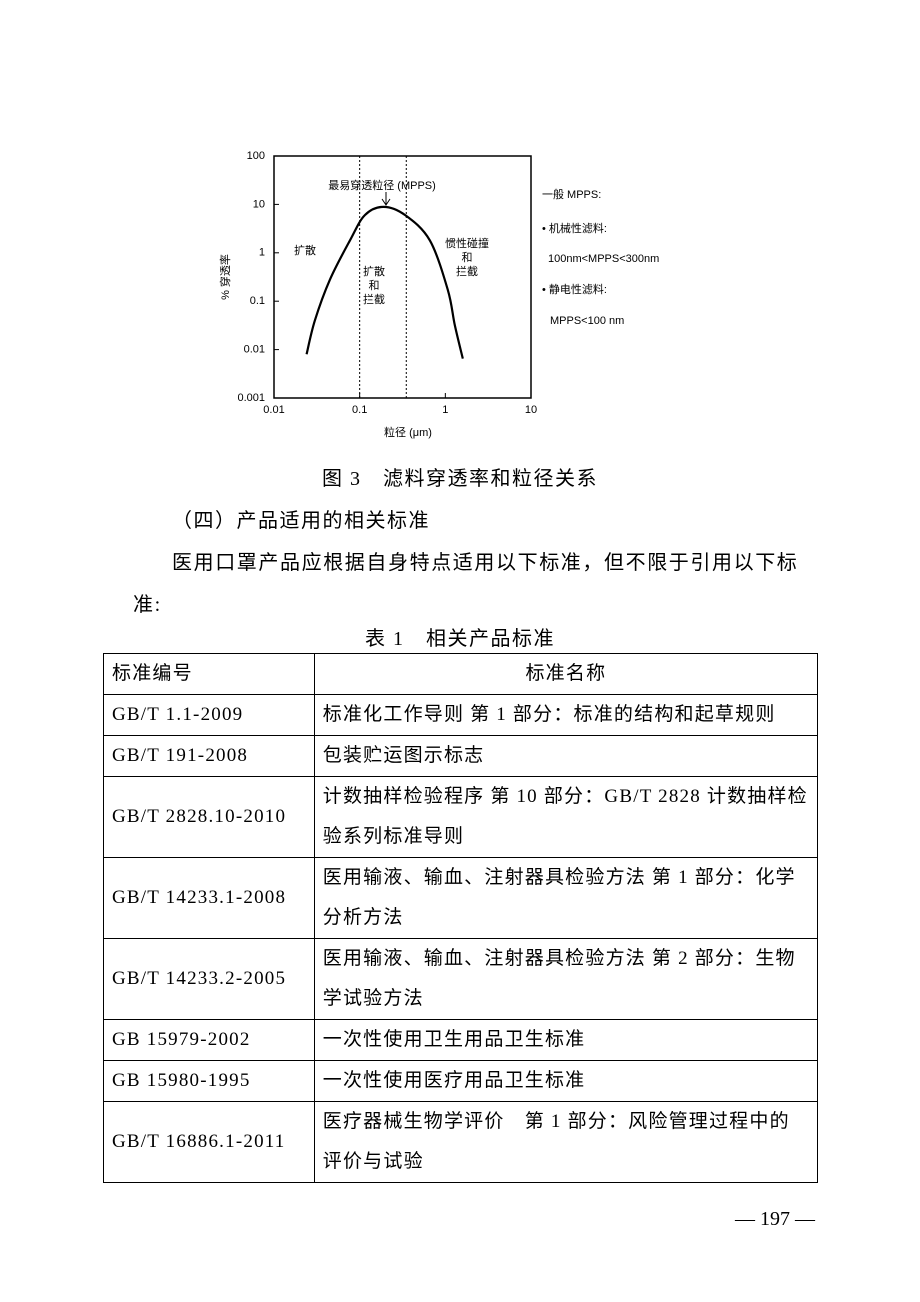 The image size is (920, 1302). What do you see at coordinates (301, 521) in the screenshot?
I see `section-heading: （四）产品适用的相关标准` at bounding box center [301, 521].